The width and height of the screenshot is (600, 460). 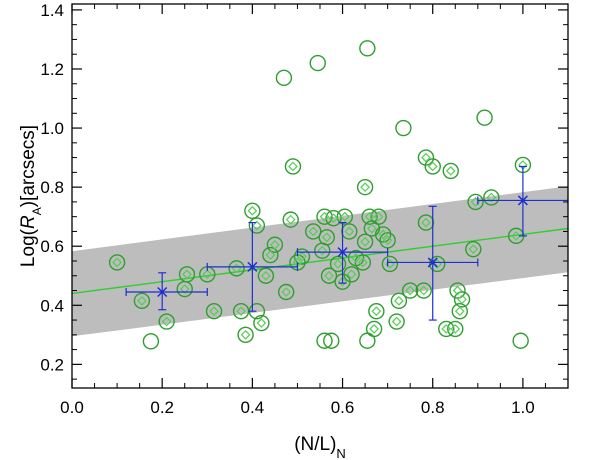 What do you see at coordinates (52, 246) in the screenshot?
I see `y-tick-label: 0.6` at bounding box center [52, 246].